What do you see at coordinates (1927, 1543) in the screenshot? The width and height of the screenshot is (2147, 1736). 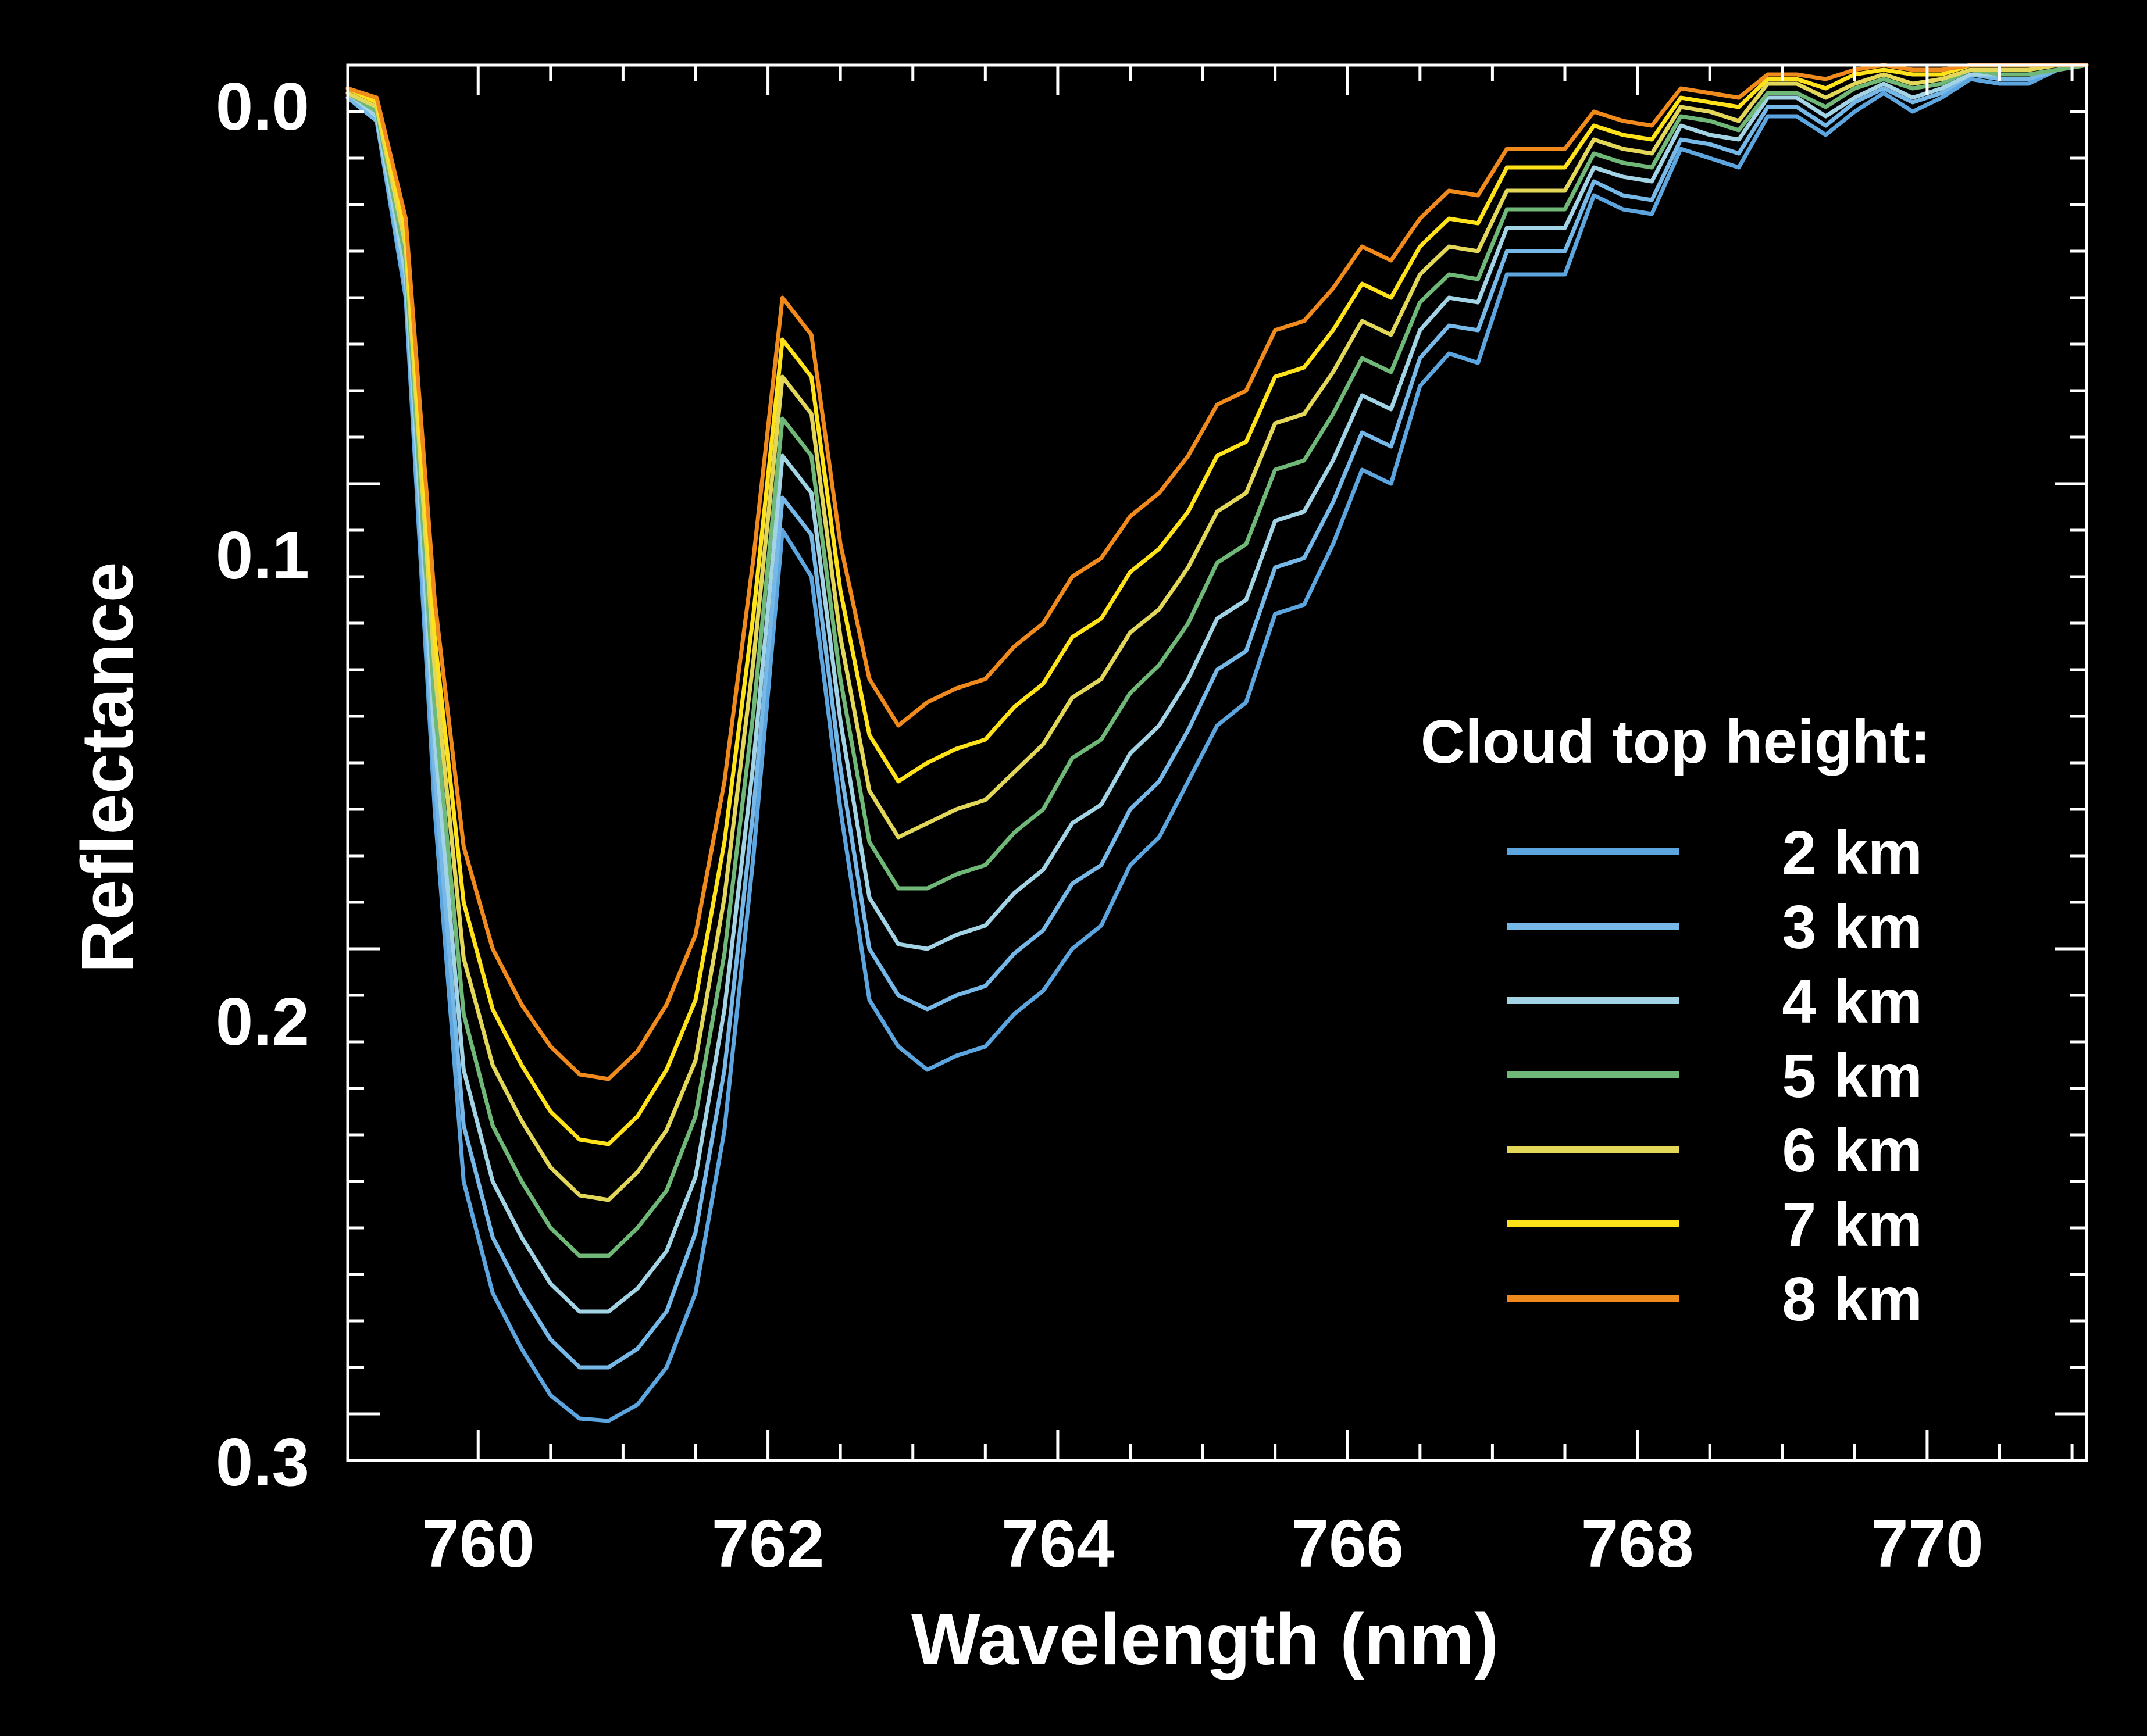 I see `x-tick-label: 770` at bounding box center [1927, 1543].